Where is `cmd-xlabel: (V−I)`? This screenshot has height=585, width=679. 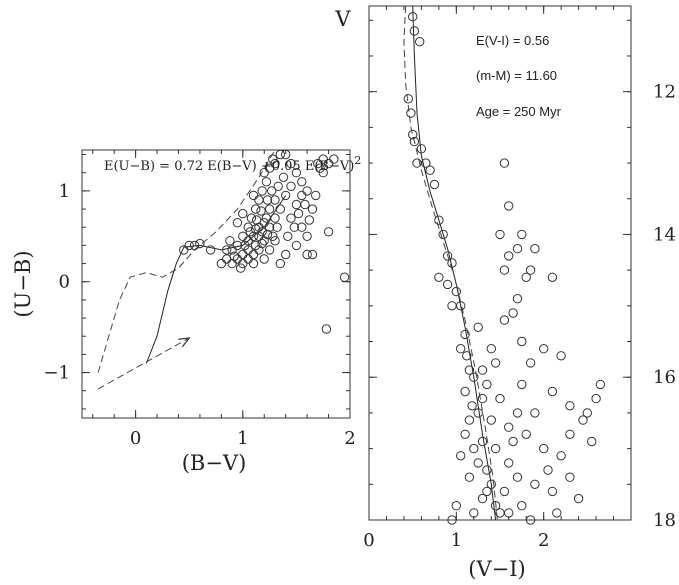
cmd-xlabel: (V−I) is located at coordinates (496, 569).